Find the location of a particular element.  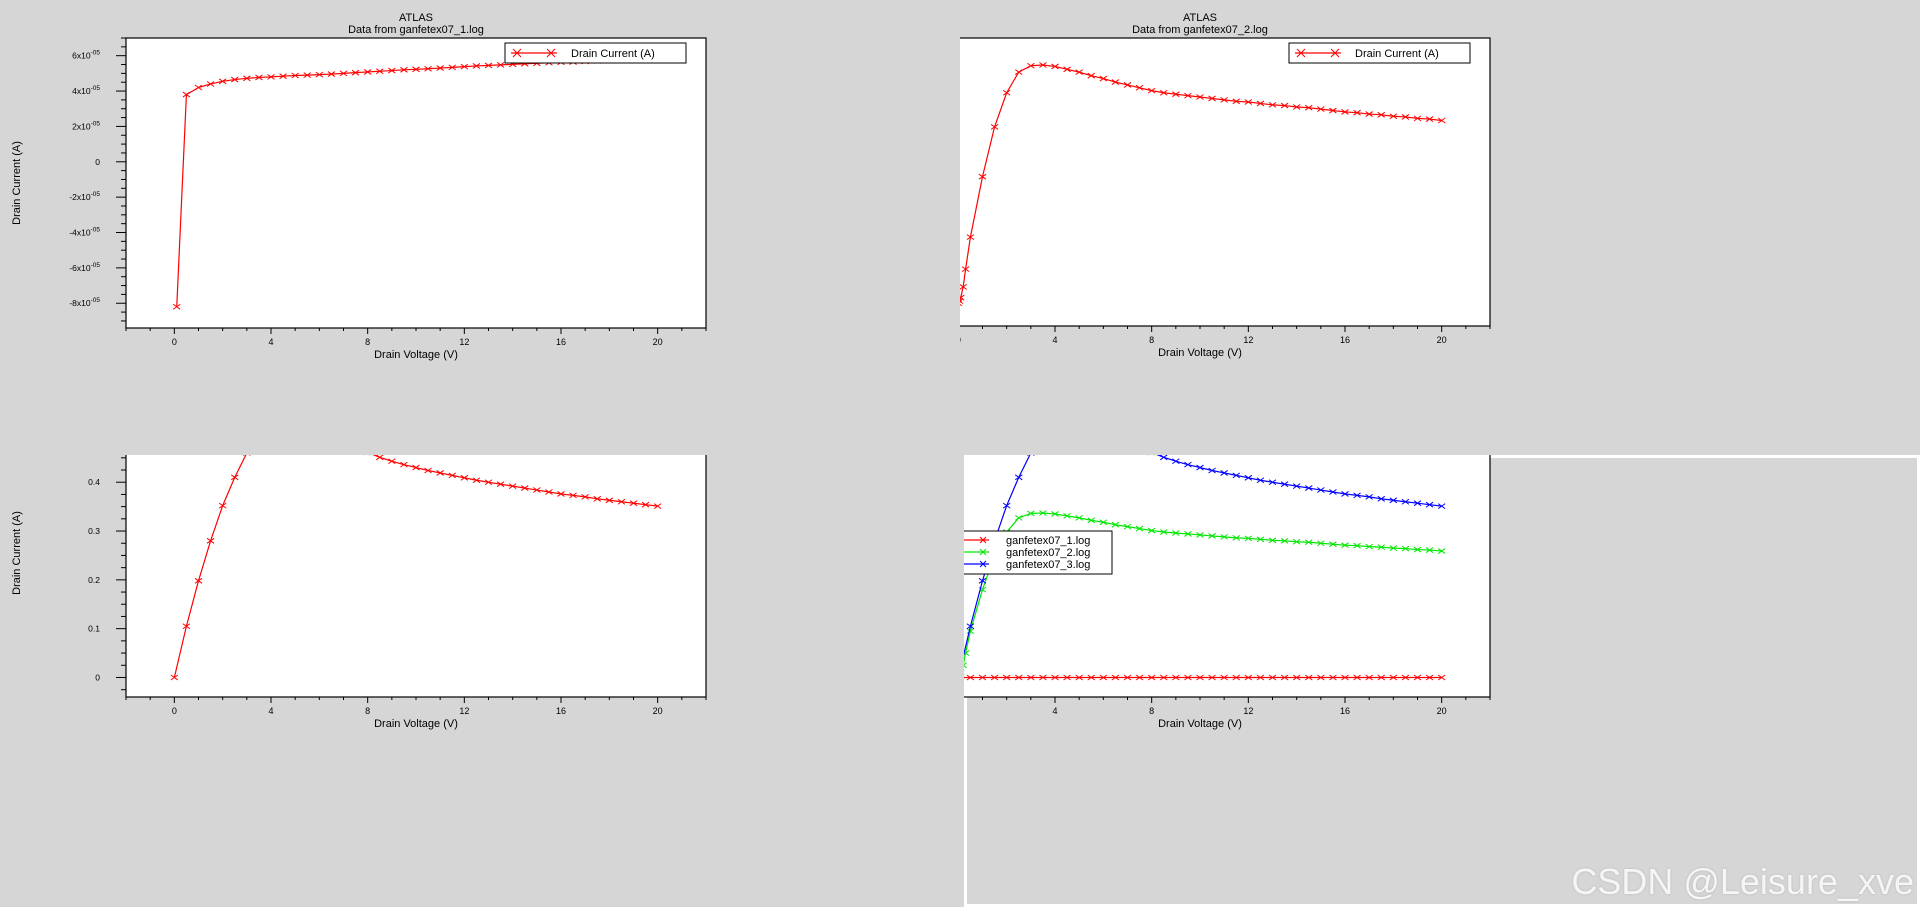

x-tick-label: 4 is located at coordinates (1054, 340).